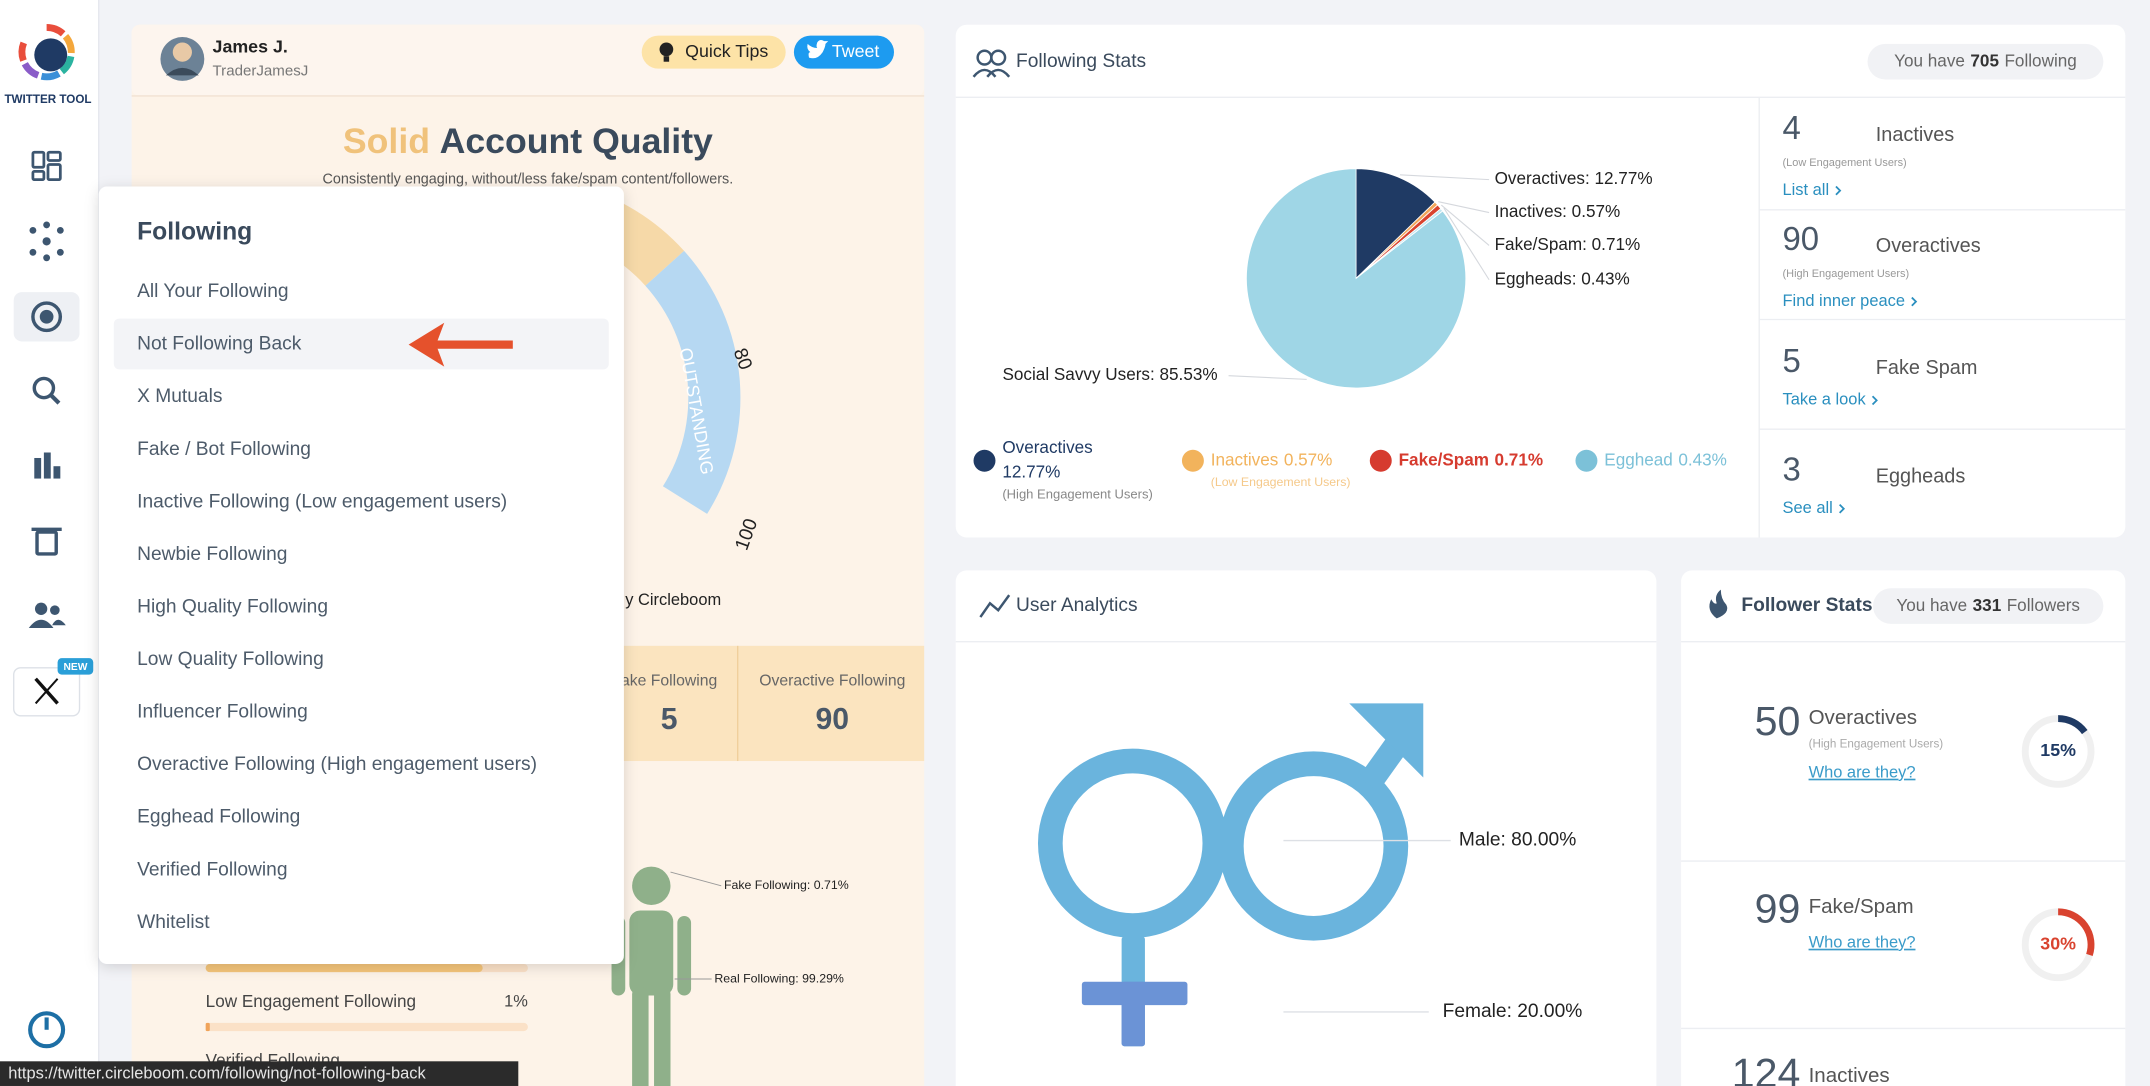  I want to click on pointer-arrow-head, so click(426, 344).